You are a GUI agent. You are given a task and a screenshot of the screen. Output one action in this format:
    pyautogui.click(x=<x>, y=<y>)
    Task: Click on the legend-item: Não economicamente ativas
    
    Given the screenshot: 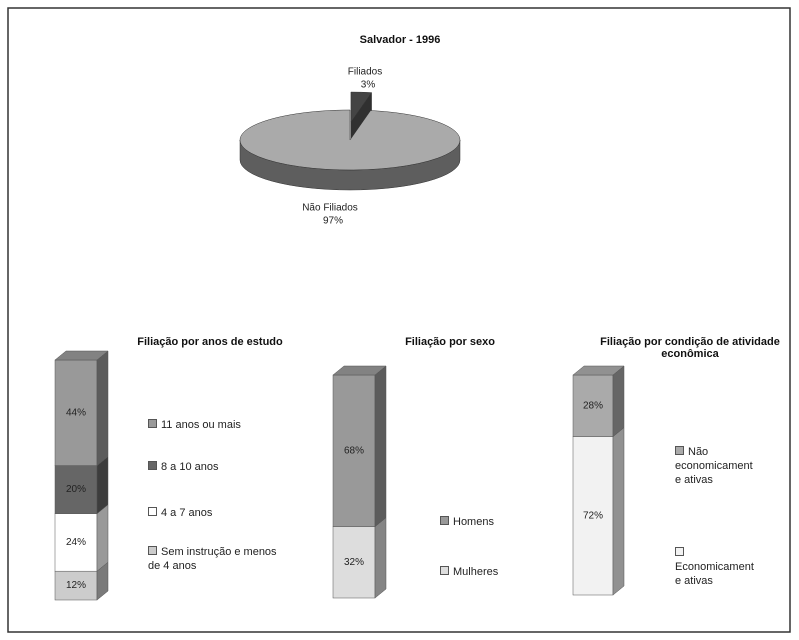 What is the action you would take?
    pyautogui.click(x=716, y=466)
    